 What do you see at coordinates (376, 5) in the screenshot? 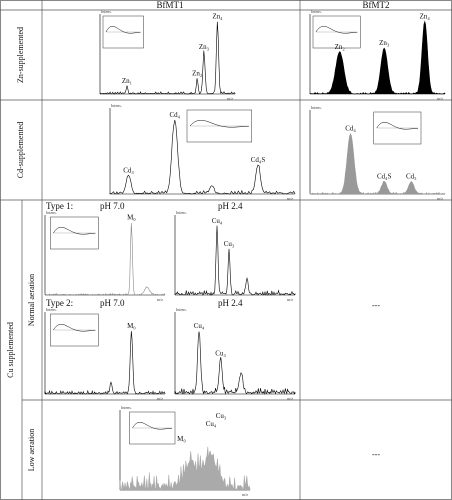
I see `column-header: BfMT2` at bounding box center [376, 5].